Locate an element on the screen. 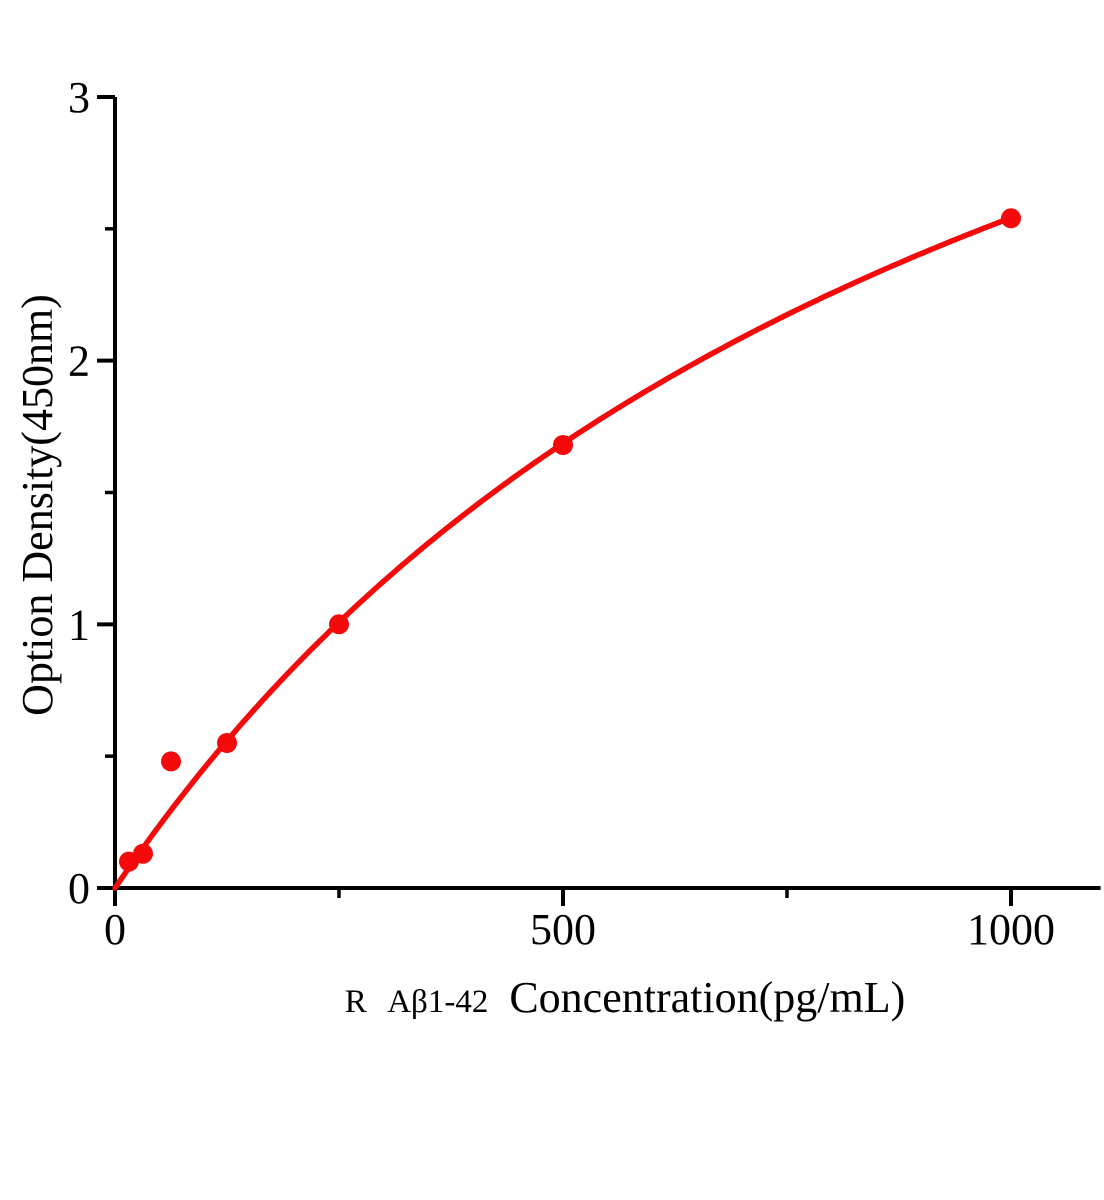 The height and width of the screenshot is (1200, 1104). data-point-31.25 is located at coordinates (143, 853).